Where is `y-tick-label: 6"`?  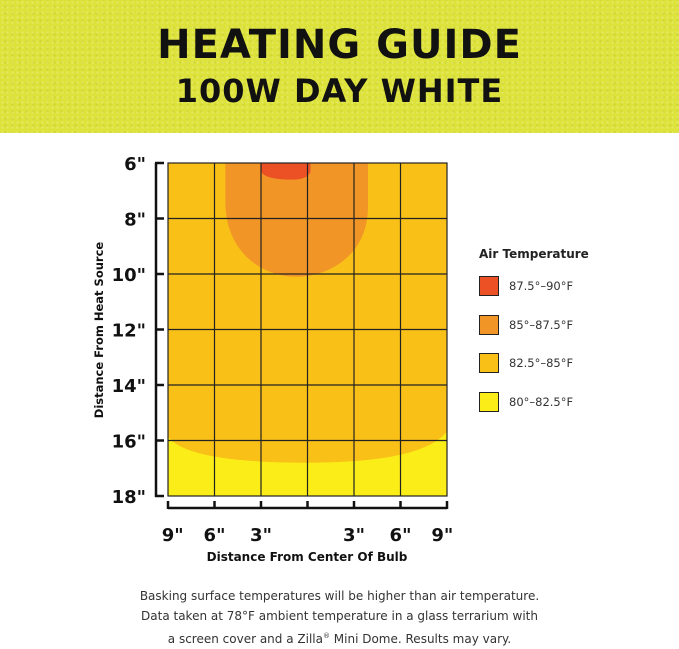 y-tick-label: 6" is located at coordinates (135, 164).